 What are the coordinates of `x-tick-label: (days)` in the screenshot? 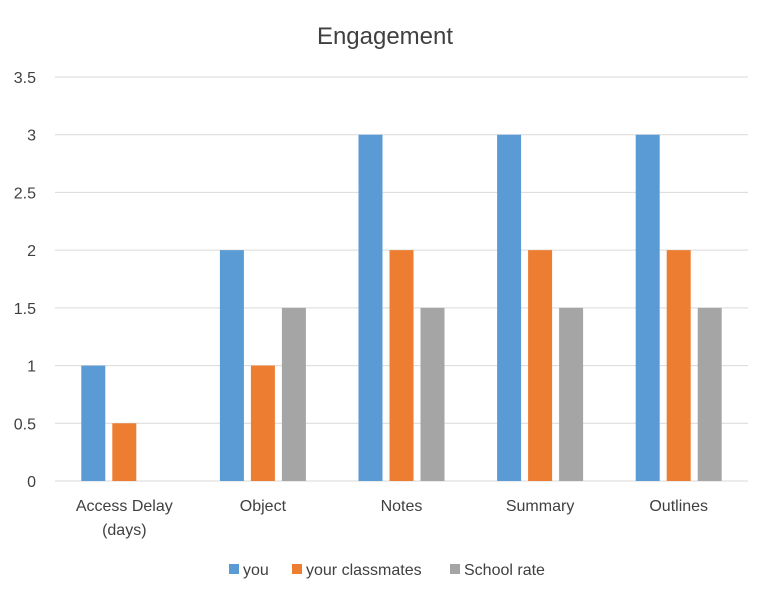 It's located at (124, 530).